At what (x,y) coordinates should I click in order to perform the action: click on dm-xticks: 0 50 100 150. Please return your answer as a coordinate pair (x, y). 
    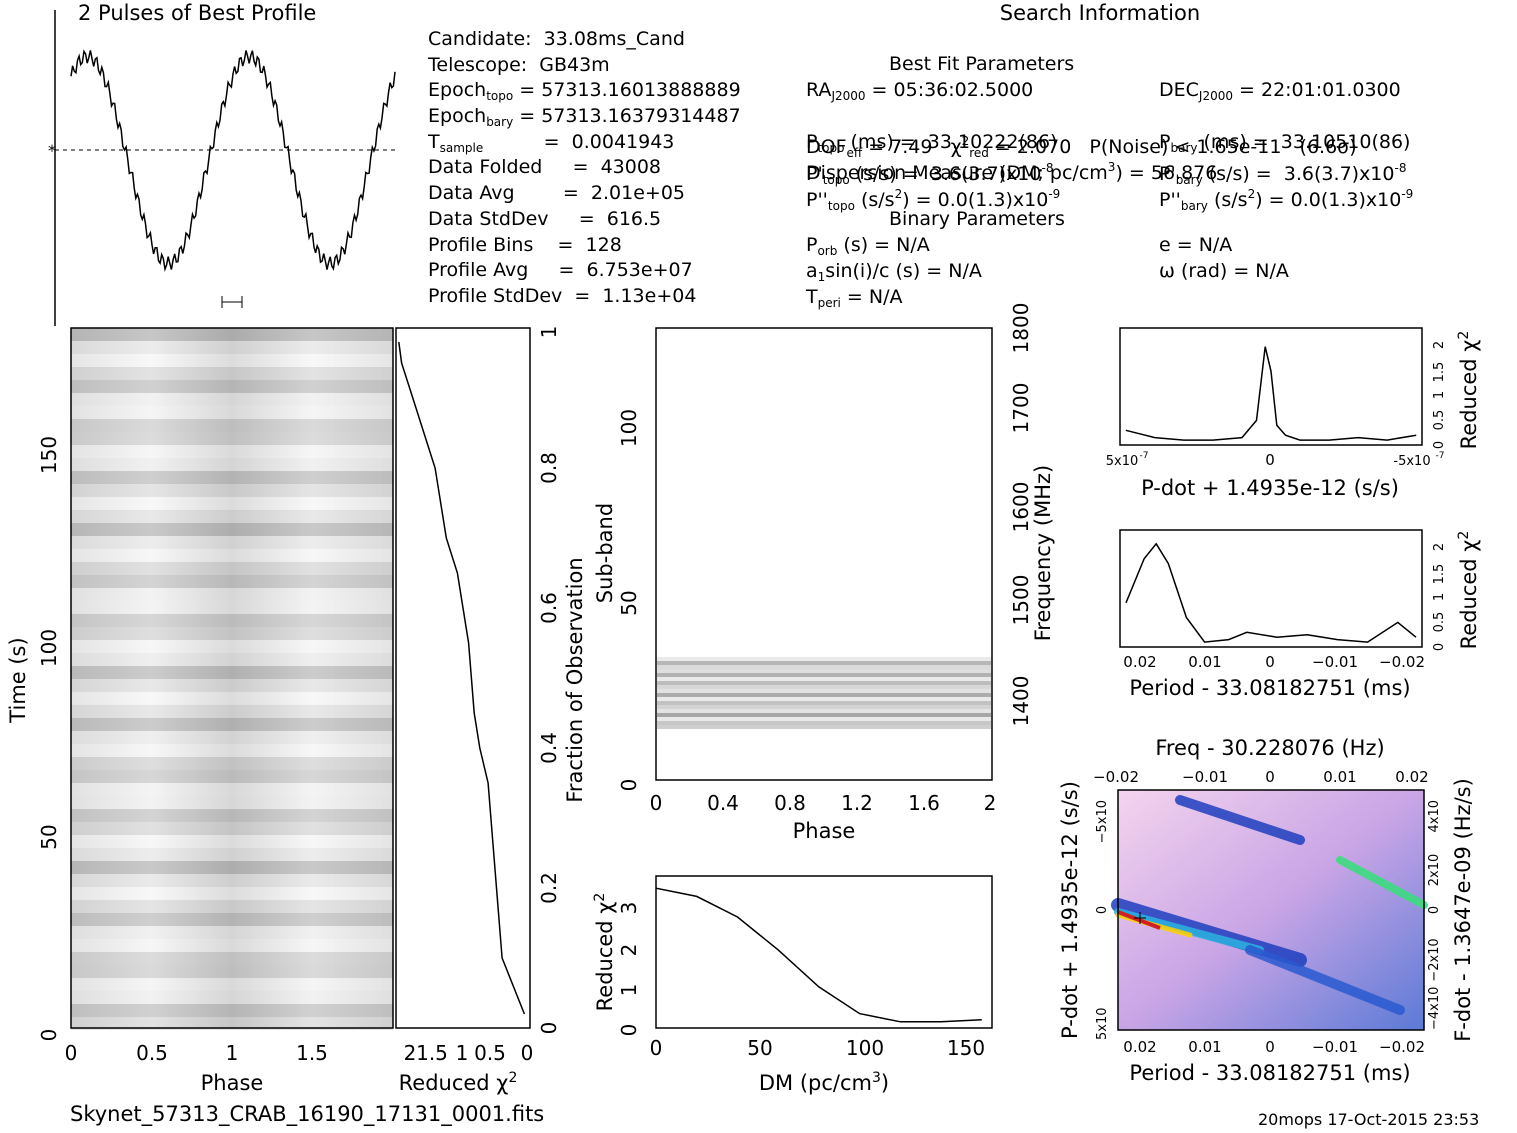
    Looking at the image, I should click on (817, 1048).